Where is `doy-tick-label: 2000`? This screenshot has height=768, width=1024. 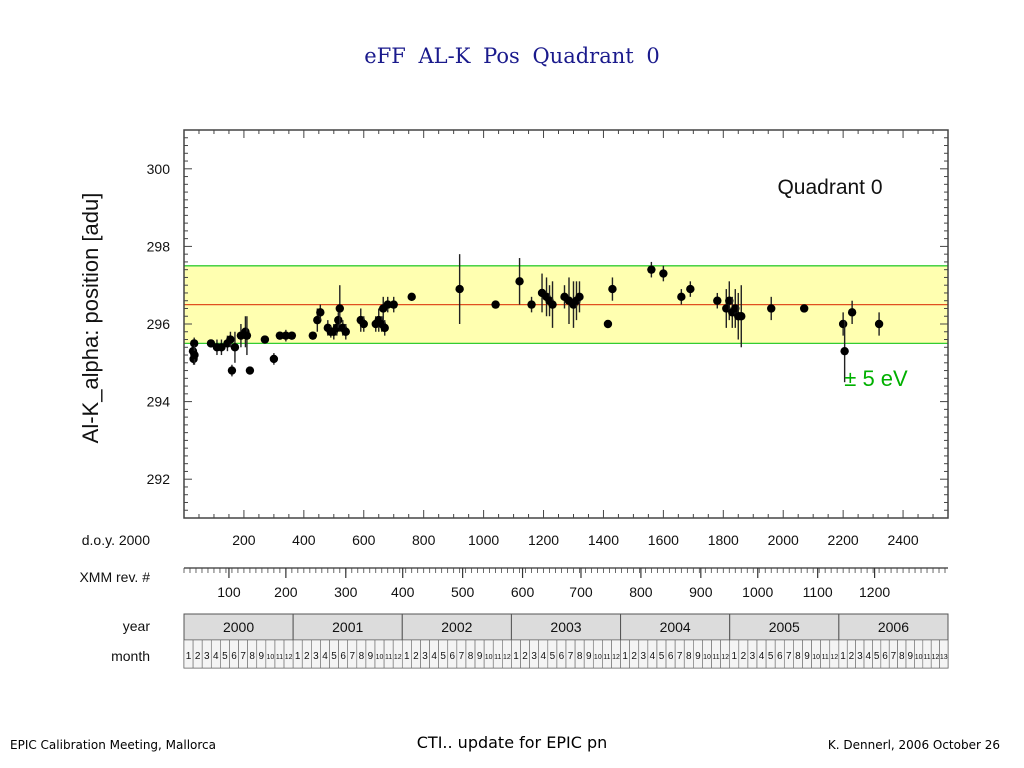 doy-tick-label: 2000 is located at coordinates (783, 540).